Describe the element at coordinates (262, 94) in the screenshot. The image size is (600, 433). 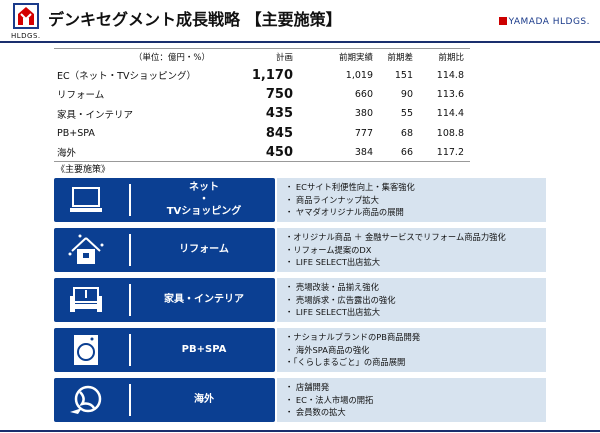
I see `table-row: リフォーム 750 660 90 113.6` at that location.